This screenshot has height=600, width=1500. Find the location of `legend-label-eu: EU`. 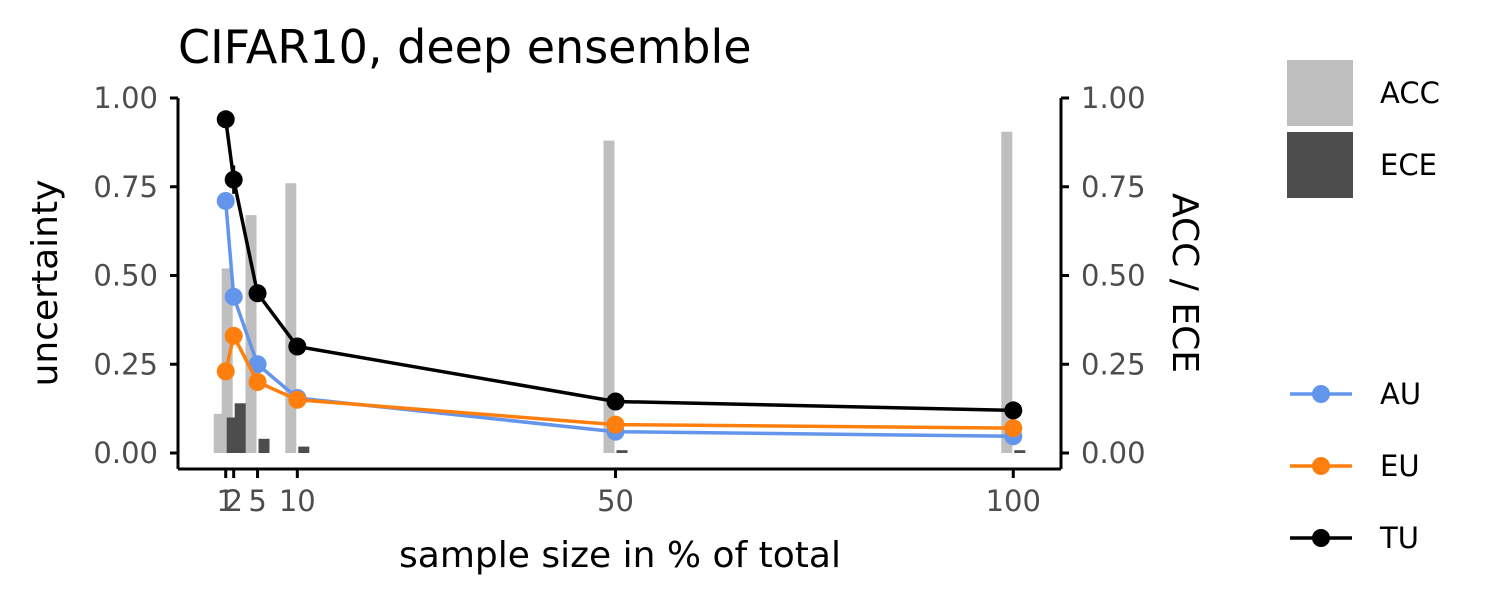

legend-label-eu: EU is located at coordinates (1400, 466).